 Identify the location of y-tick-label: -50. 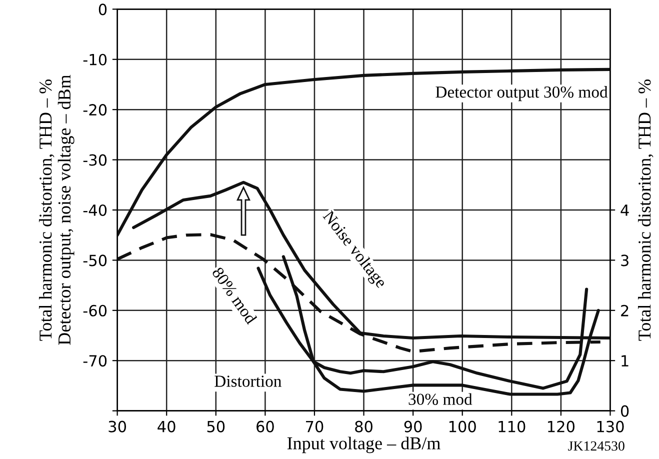
(95, 260).